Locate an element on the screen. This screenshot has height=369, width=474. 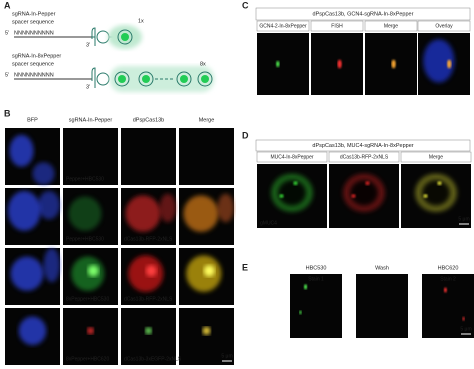
label: FISH is located at coordinates (337, 26).